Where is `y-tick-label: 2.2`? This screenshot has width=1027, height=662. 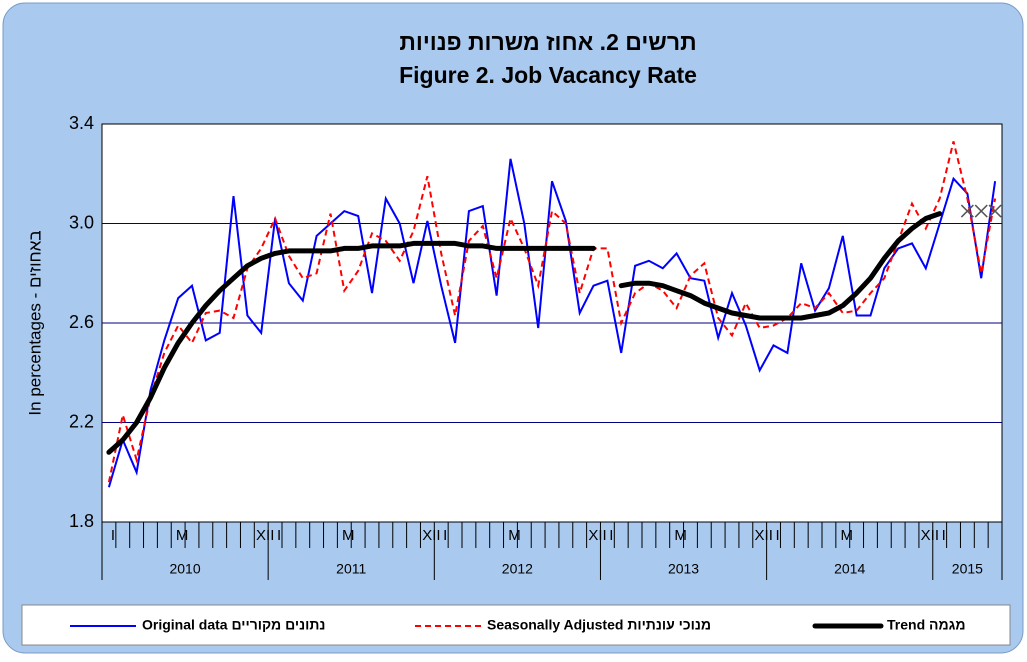
y-tick-label: 2.2 is located at coordinates (81, 421).